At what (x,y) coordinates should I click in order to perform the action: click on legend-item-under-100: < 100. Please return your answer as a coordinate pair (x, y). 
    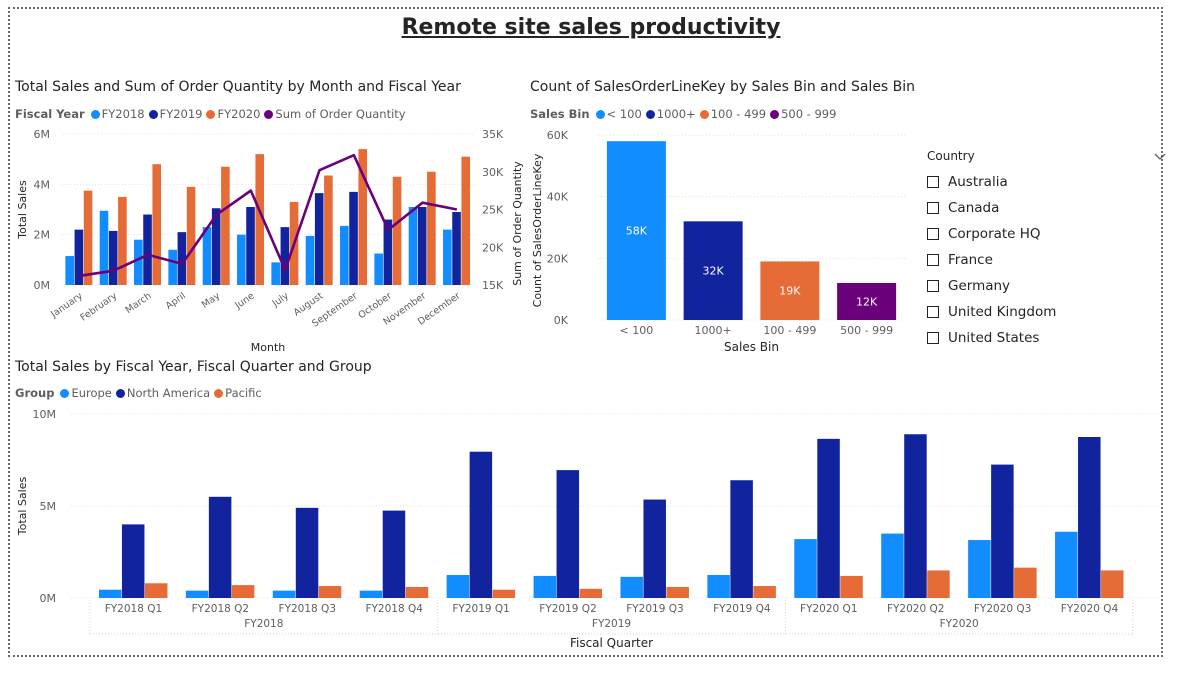
    Looking at the image, I should click on (618, 114).